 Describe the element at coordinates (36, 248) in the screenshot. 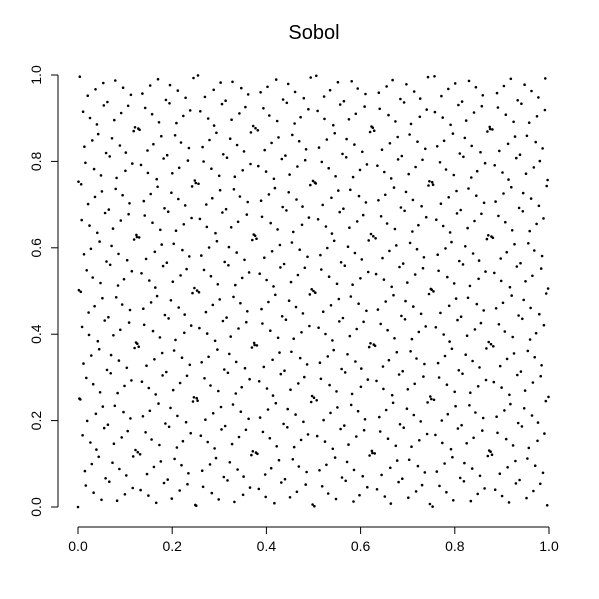

I see `y-tick-label: 0.6` at that location.